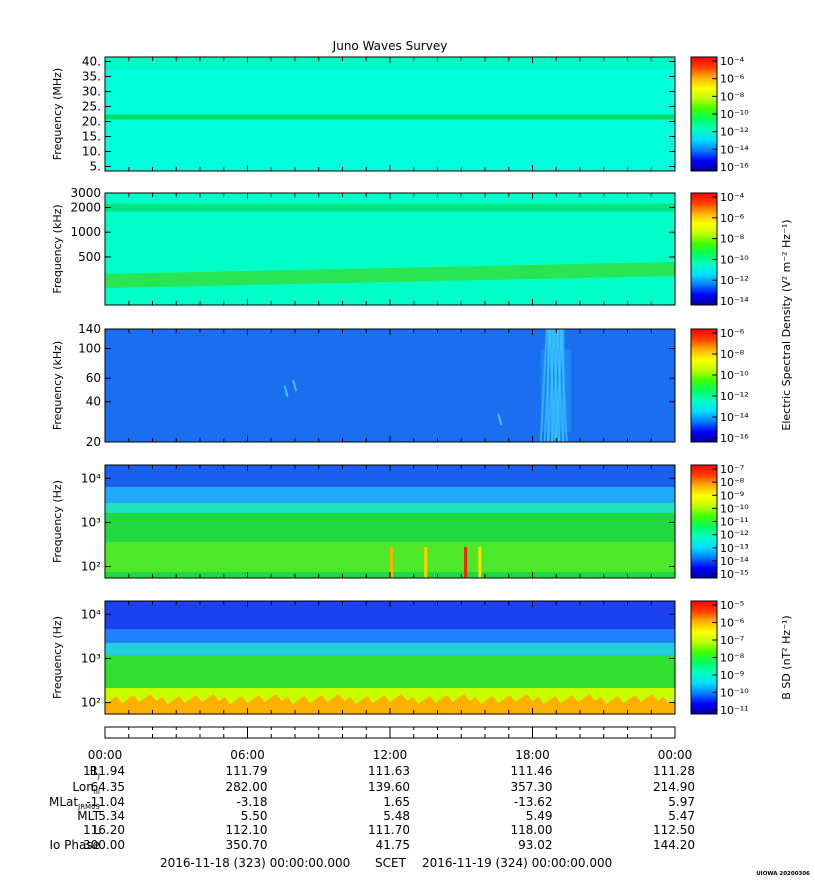 The image size is (815, 880). I want to click on colorbar-tick-label: 10⁻¹⁵, so click(734, 574).